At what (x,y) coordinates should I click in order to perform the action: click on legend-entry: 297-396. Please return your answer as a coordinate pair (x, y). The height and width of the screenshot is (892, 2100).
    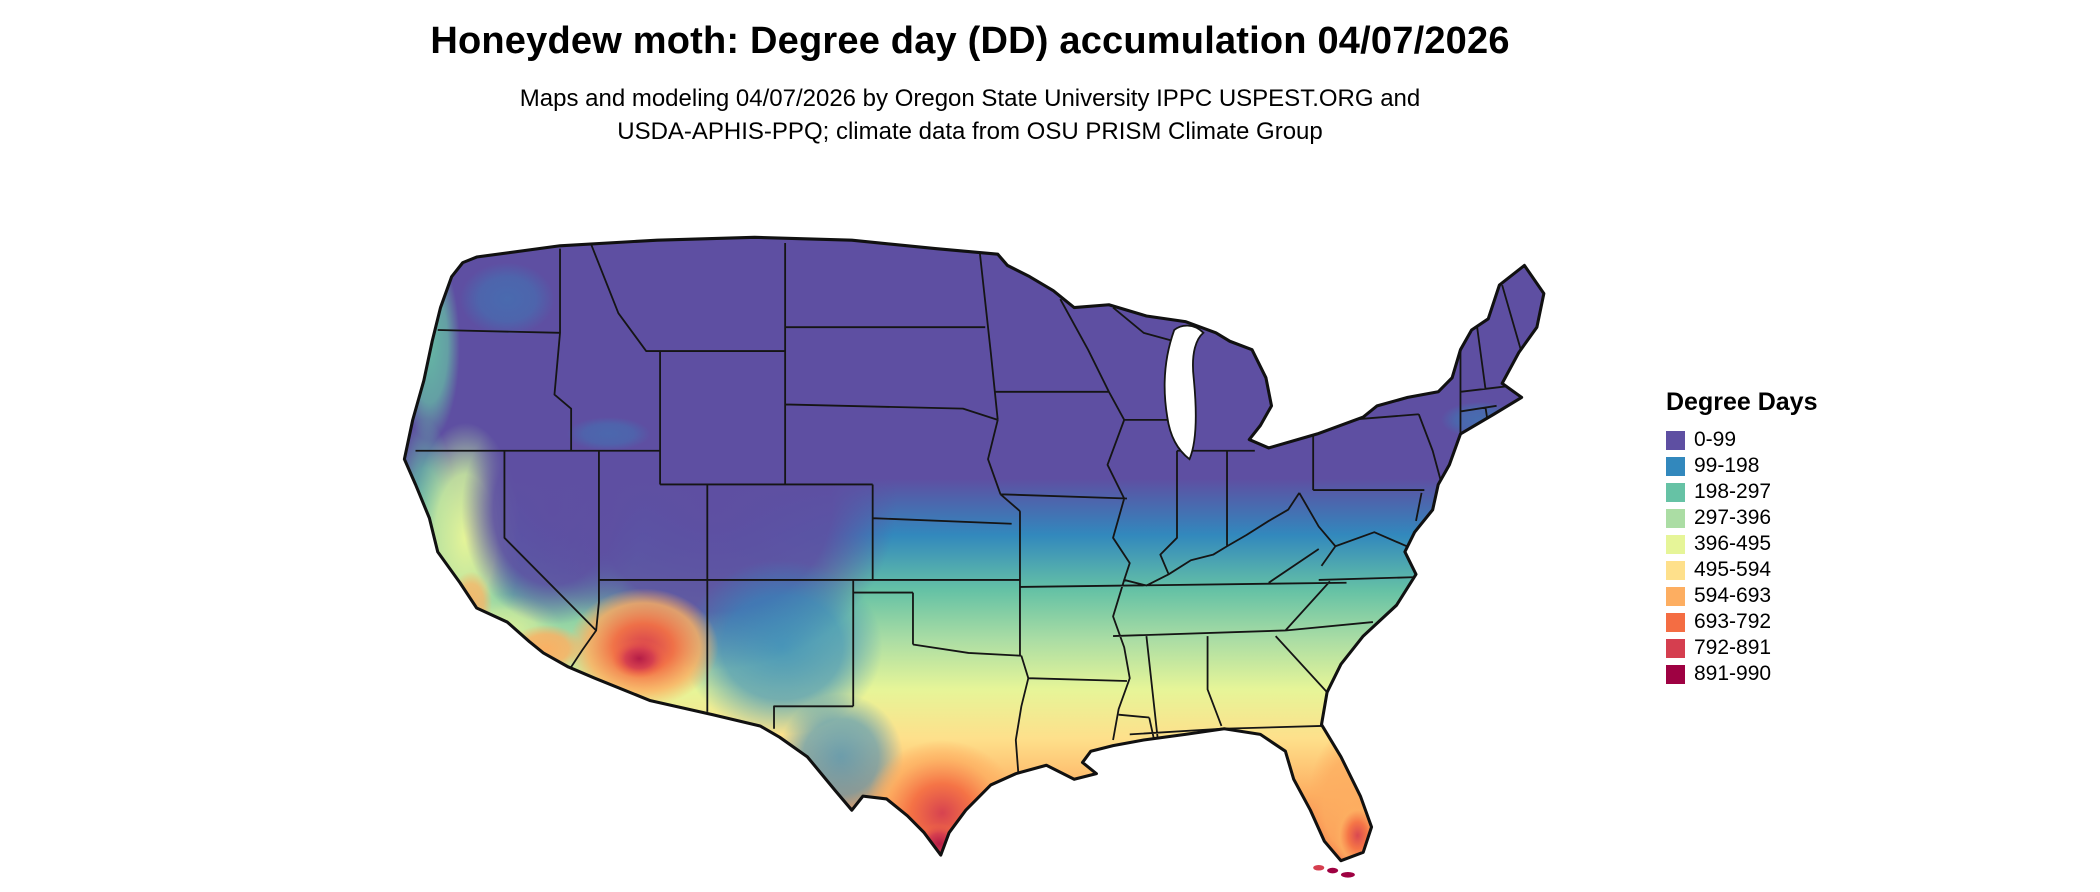
    Looking at the image, I should click on (1741, 518).